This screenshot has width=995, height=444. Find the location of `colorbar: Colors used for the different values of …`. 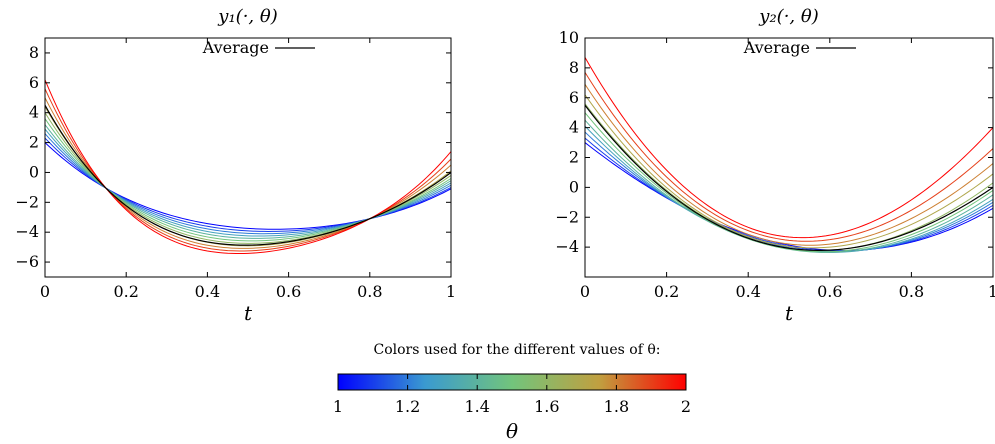

colorbar: Colors used for the different values of … is located at coordinates (512, 392).